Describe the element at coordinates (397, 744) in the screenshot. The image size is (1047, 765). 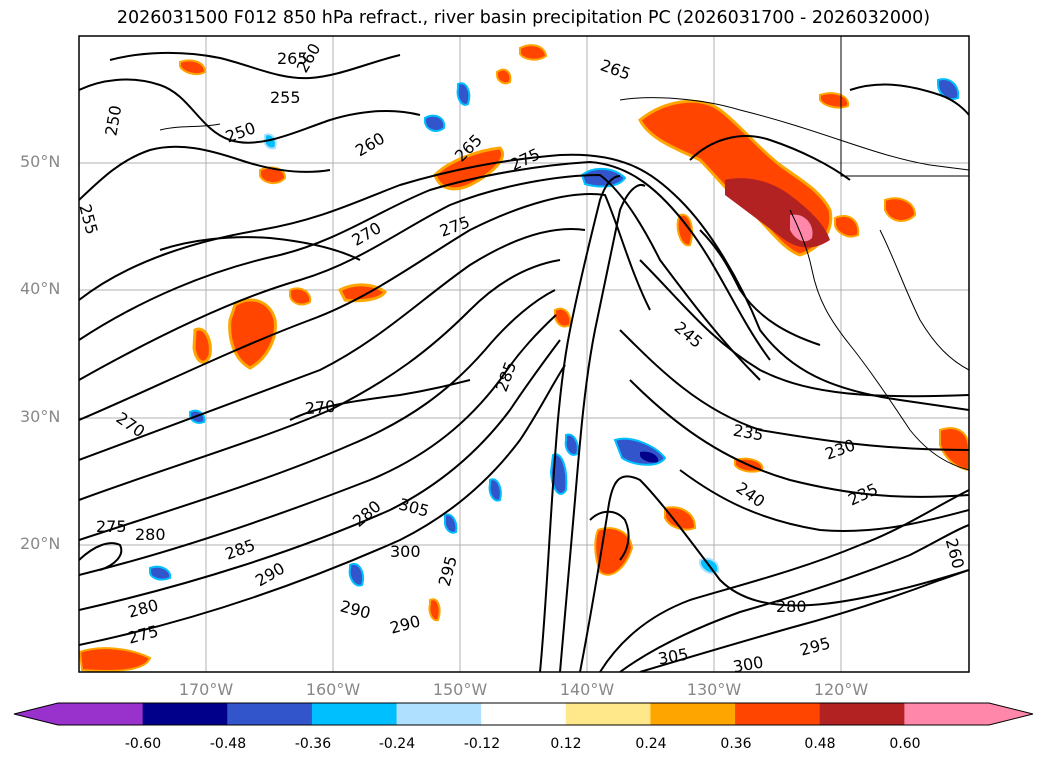
I see `colorbar-label: -0.24` at that location.